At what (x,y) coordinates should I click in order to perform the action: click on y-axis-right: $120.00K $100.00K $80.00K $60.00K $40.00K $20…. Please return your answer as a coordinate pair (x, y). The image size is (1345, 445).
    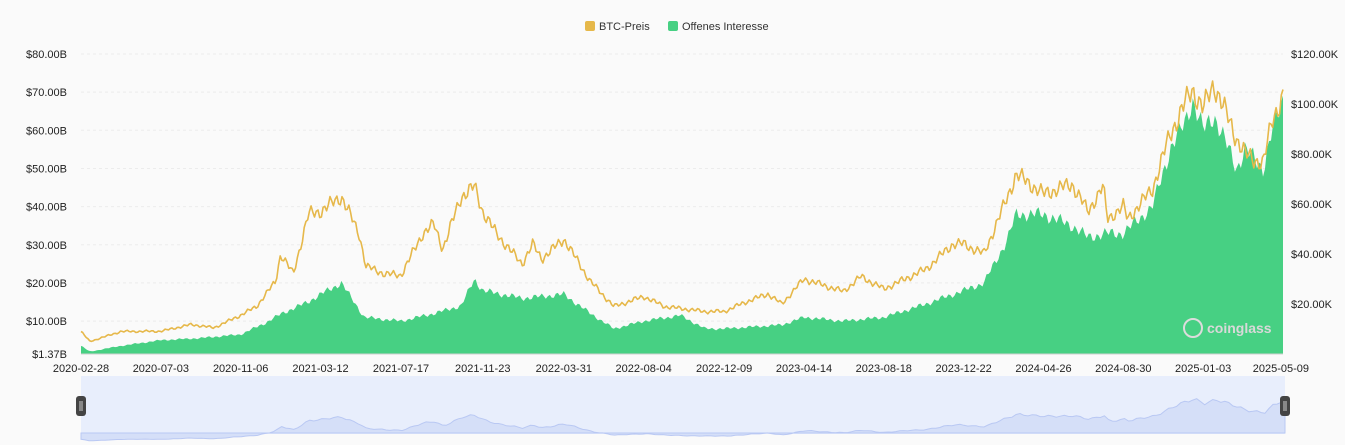
    Looking at the image, I should click on (1315, 180).